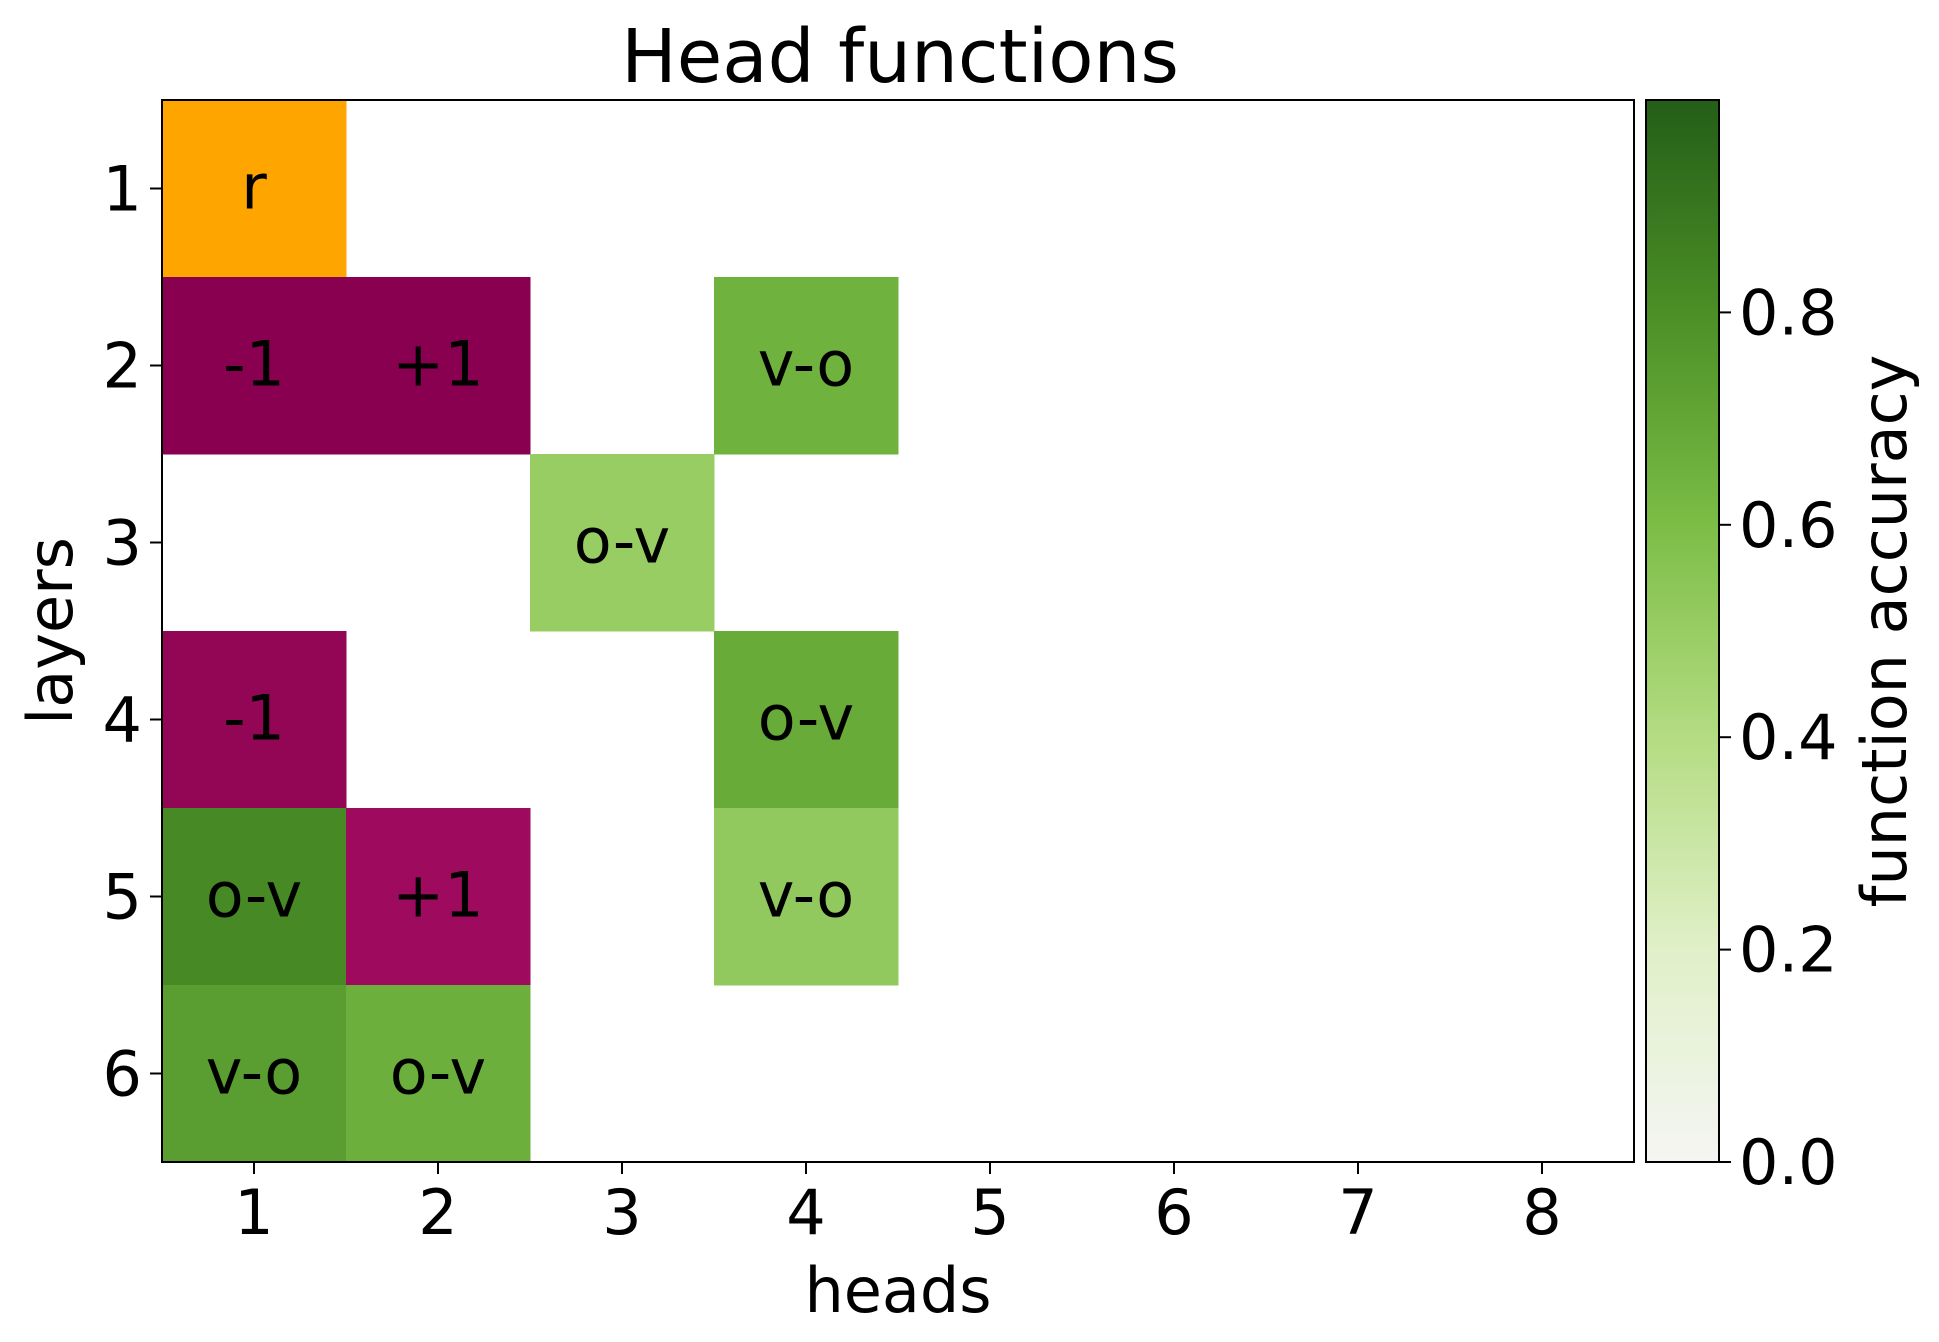 This screenshot has height=1342, width=1939. I want to click on y-tick-label: 6, so click(122, 1074).